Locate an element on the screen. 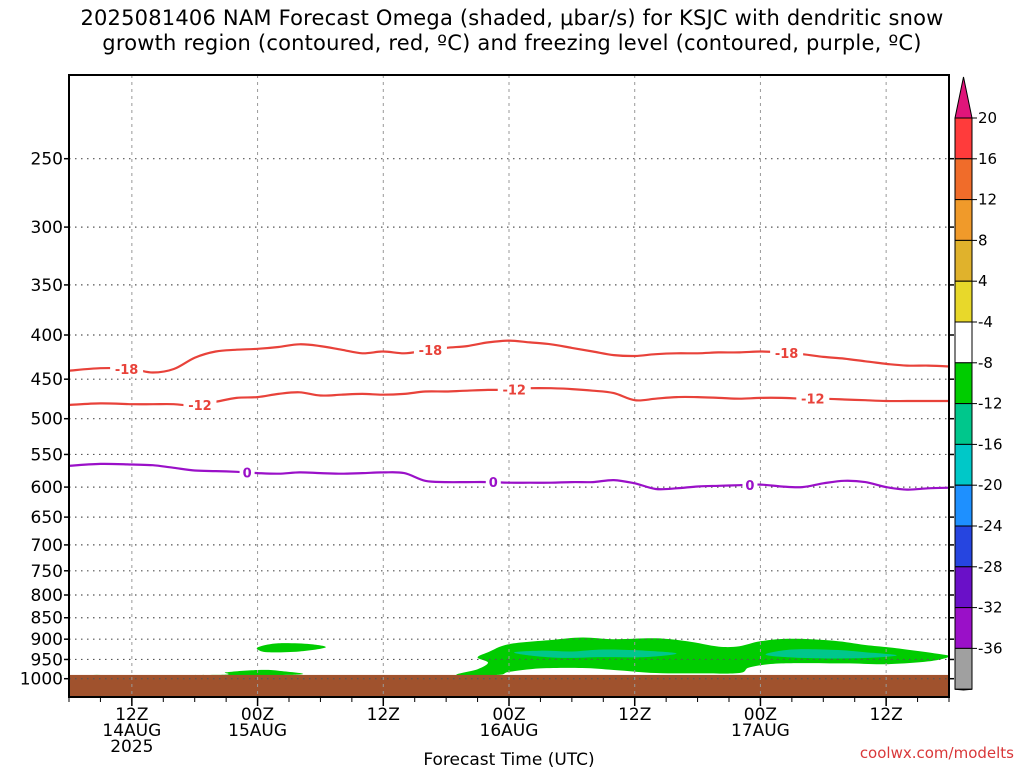  colorbar-label-5: 4 is located at coordinates (983, 281).